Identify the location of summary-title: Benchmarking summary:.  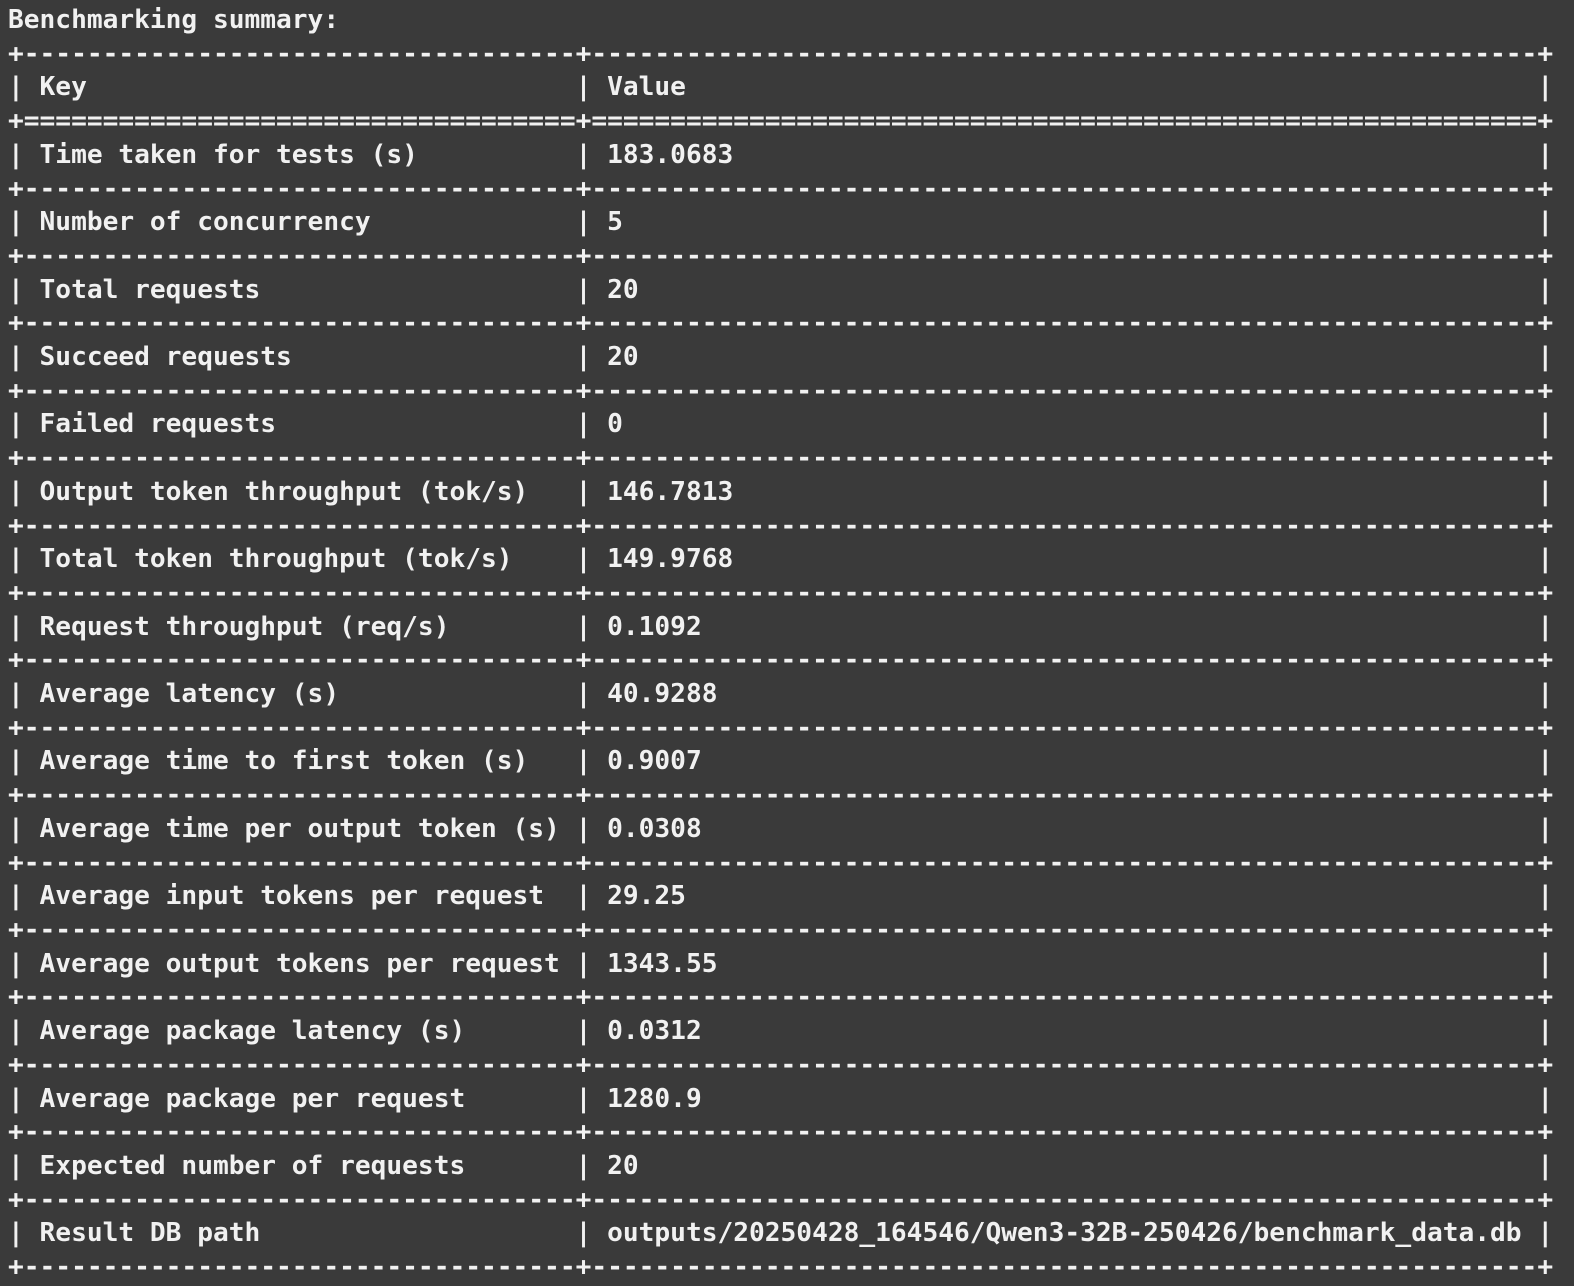
(174, 20).